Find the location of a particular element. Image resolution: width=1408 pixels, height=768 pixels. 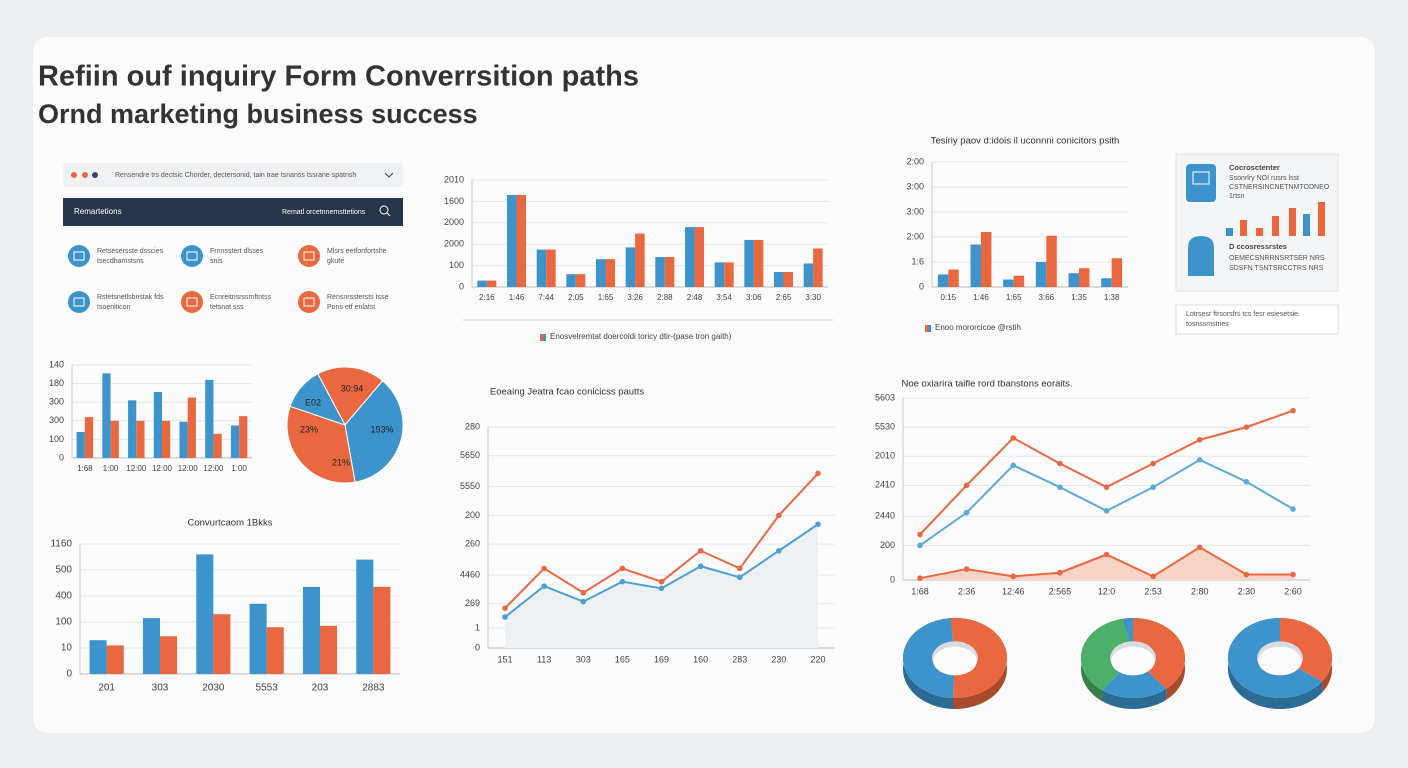

x-tick-label: 2:65 is located at coordinates (784, 297).